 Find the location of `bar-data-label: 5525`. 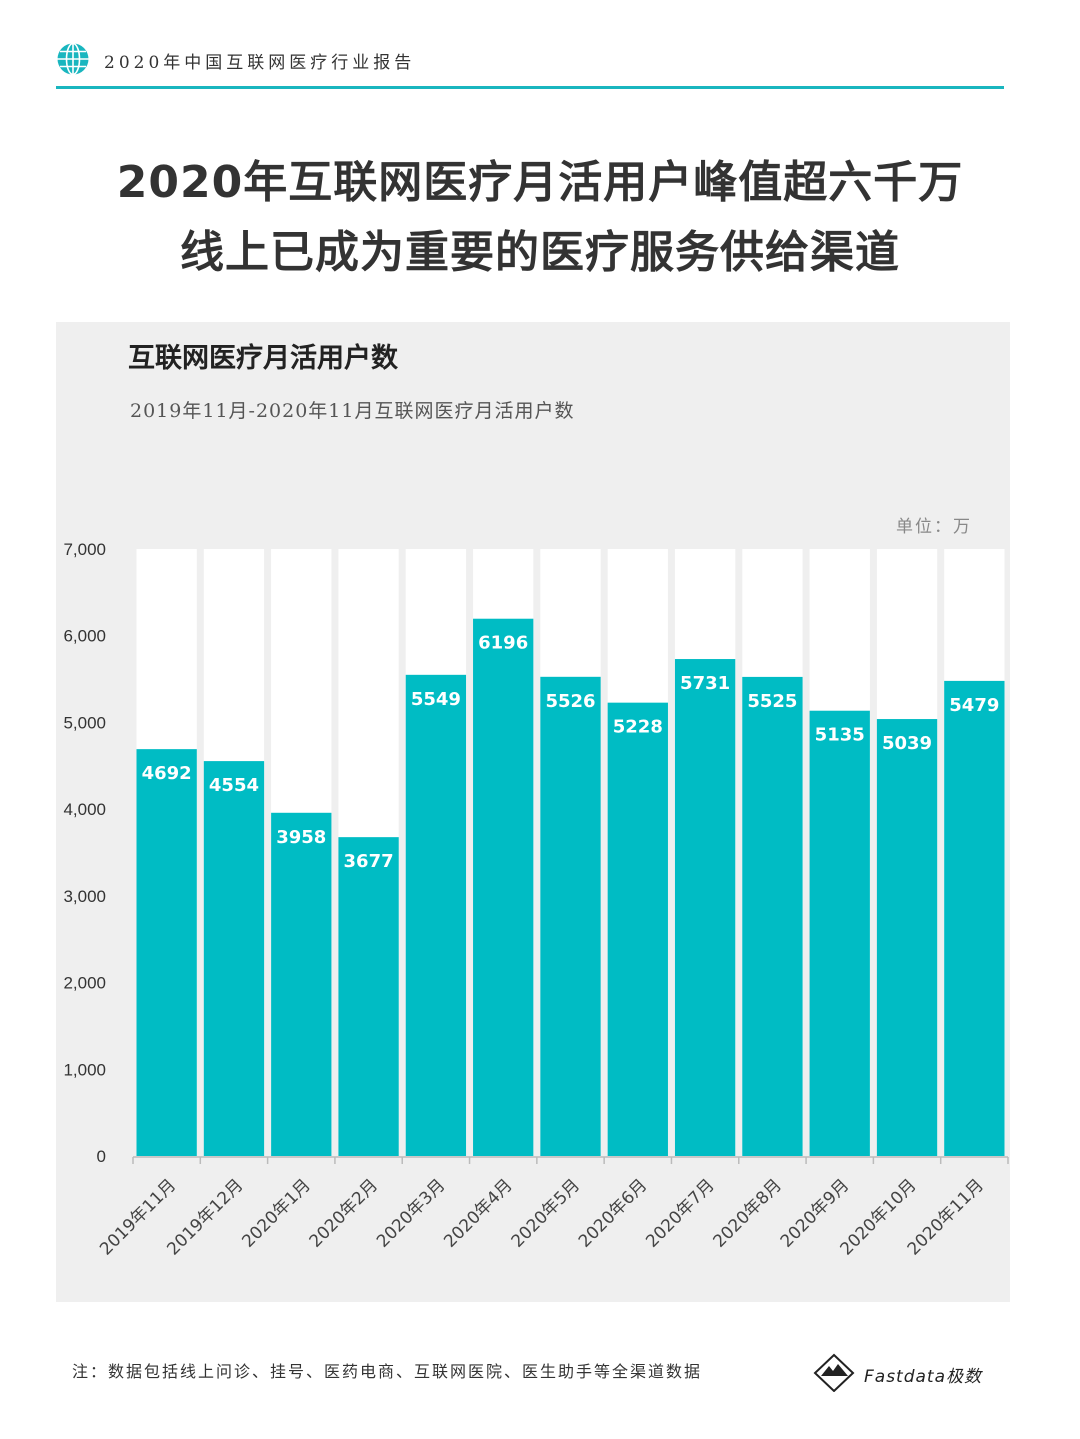

bar-data-label: 5525 is located at coordinates (772, 701).